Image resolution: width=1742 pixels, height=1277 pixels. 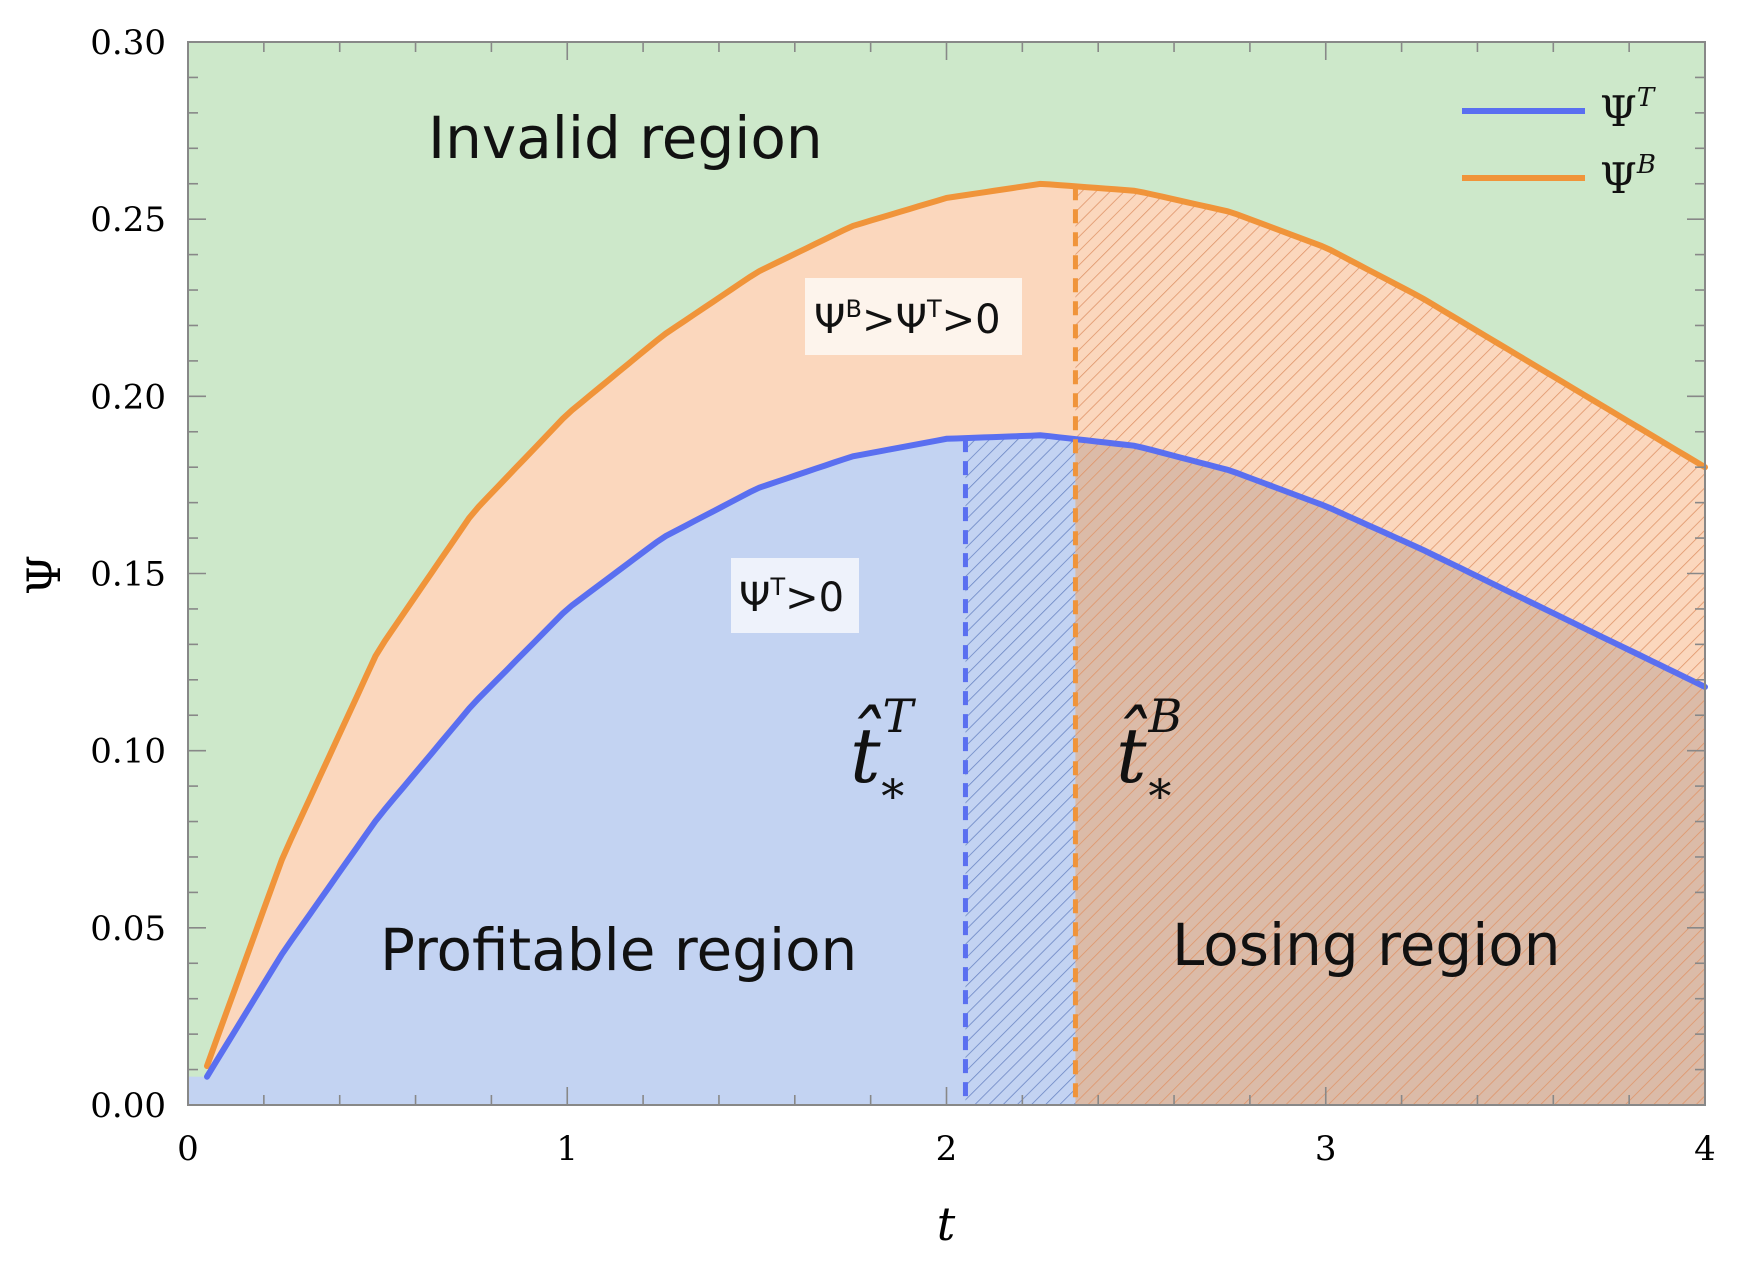 I want to click on cond-bt-op2: >0, so click(x=971, y=320).